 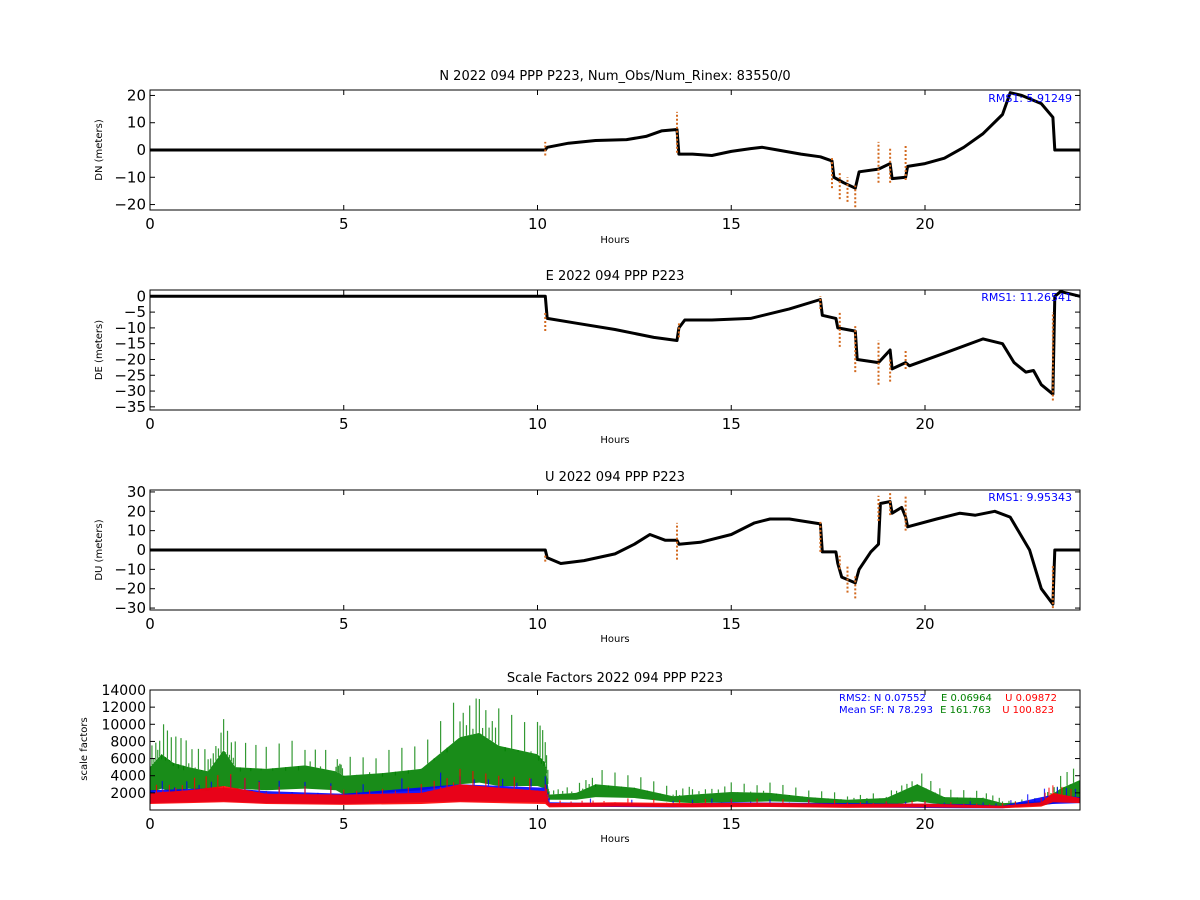 I want to click on y-tick-label: −35, so click(x=130, y=407).